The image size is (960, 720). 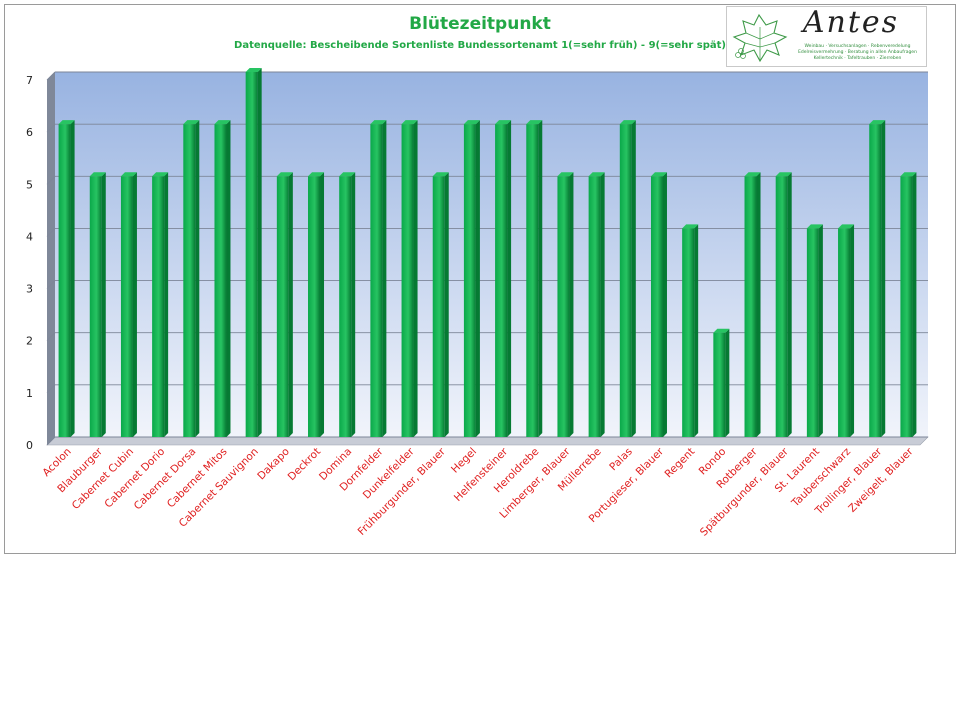 What do you see at coordinates (51, 258) in the screenshot?
I see `plot-side-wall` at bounding box center [51, 258].